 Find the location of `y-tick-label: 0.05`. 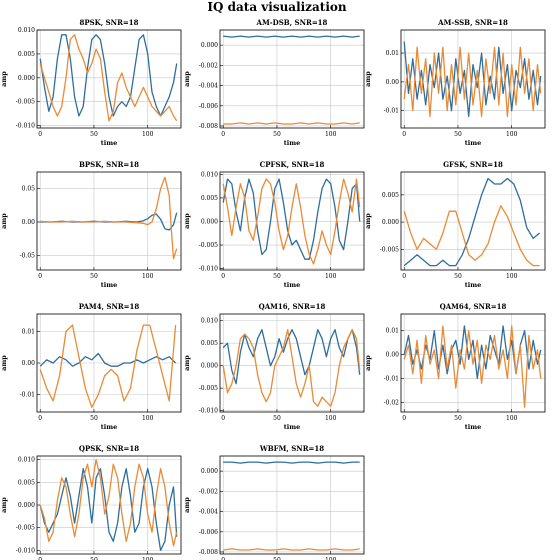

y-tick-label: 0.05 is located at coordinates (29, 189).